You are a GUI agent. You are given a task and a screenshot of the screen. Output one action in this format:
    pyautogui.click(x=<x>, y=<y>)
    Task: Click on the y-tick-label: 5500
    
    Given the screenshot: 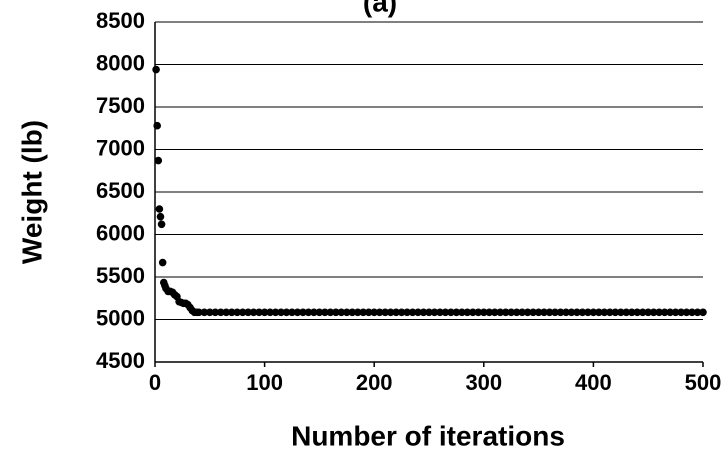 What is the action you would take?
    pyautogui.click(x=120, y=275)
    